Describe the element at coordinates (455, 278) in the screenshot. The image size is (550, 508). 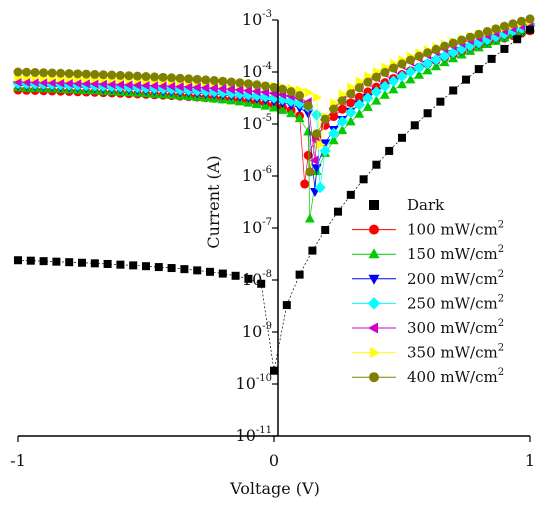
I see `legend-label: 200 mW/cm2` at that location.